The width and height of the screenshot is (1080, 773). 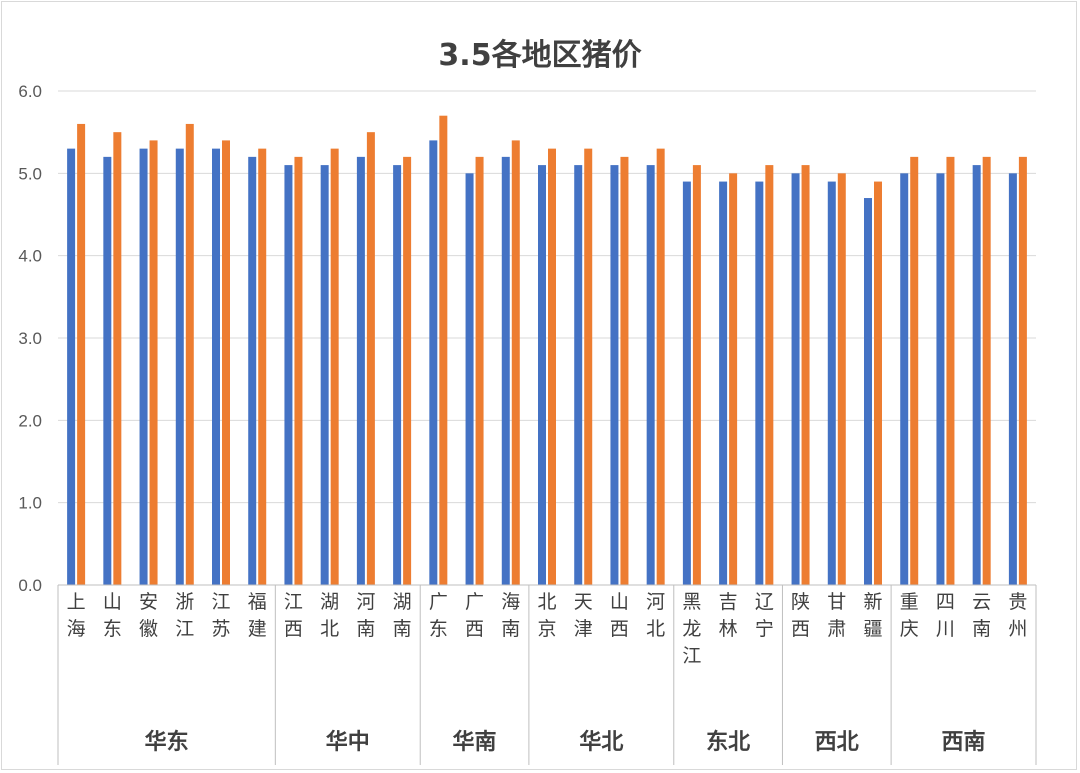 I want to click on x-category-label: 新疆, so click(x=872, y=615).